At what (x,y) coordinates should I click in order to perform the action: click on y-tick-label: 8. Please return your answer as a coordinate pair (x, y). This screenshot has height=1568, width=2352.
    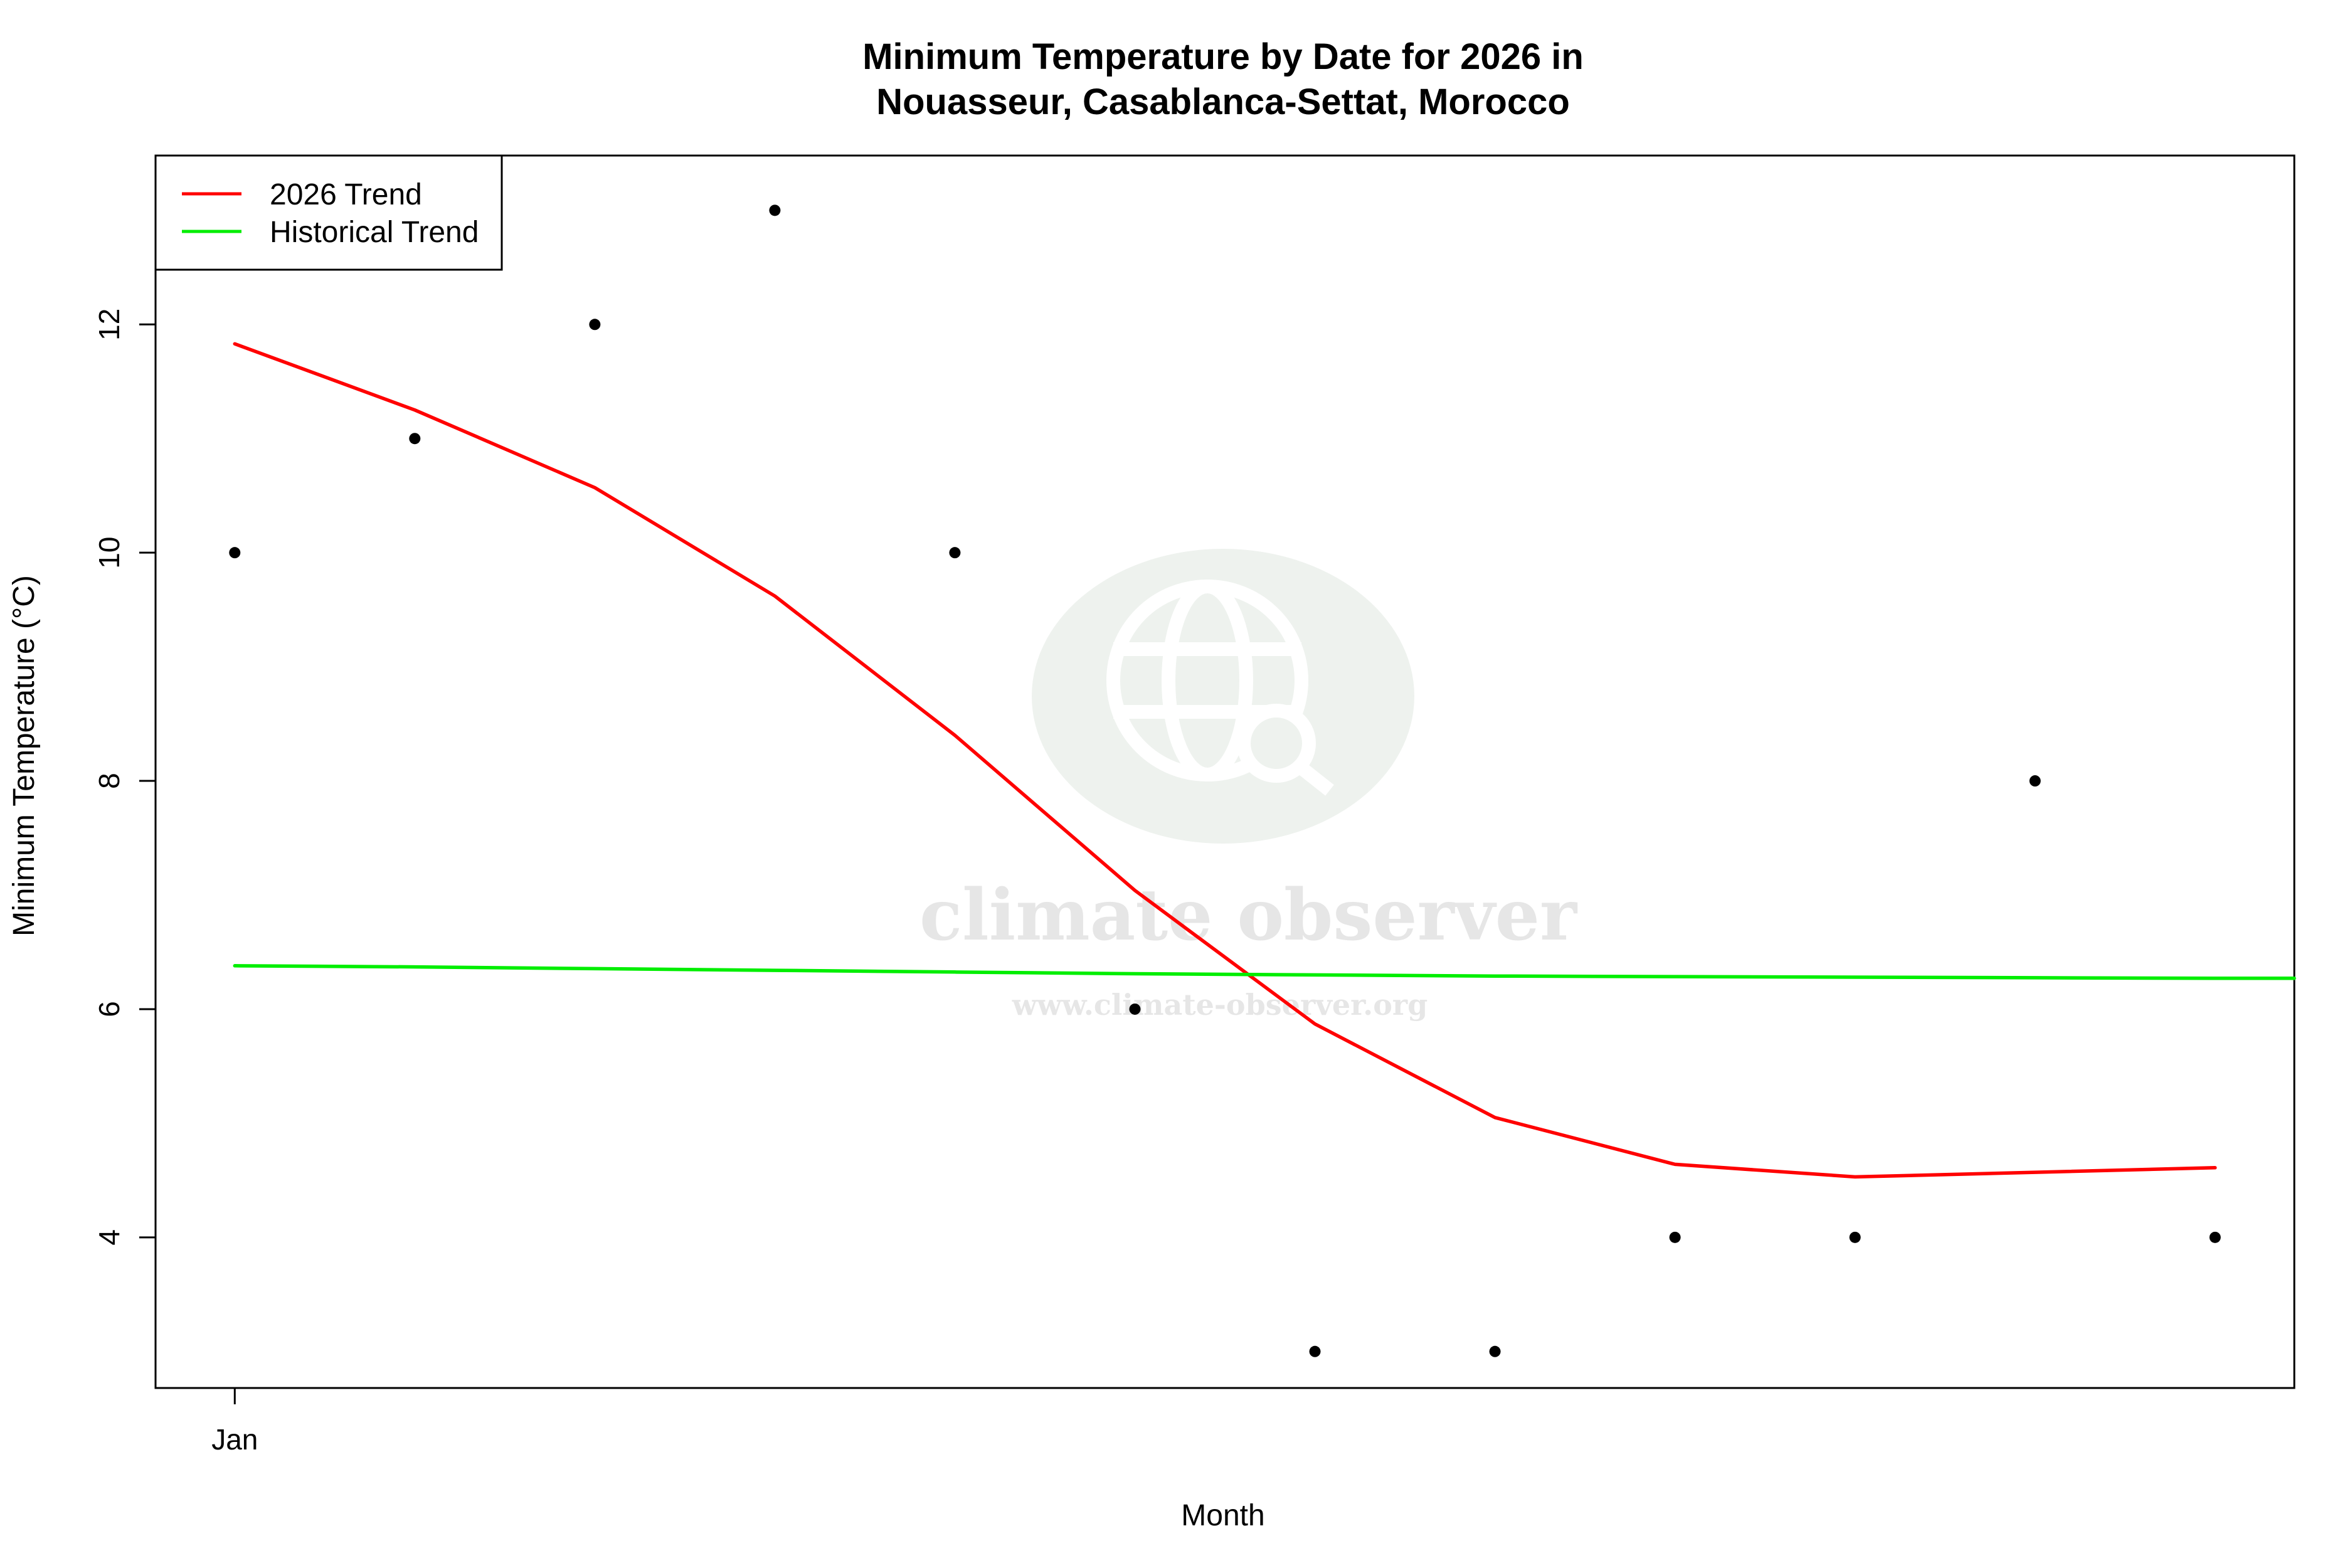
    Looking at the image, I should click on (109, 781).